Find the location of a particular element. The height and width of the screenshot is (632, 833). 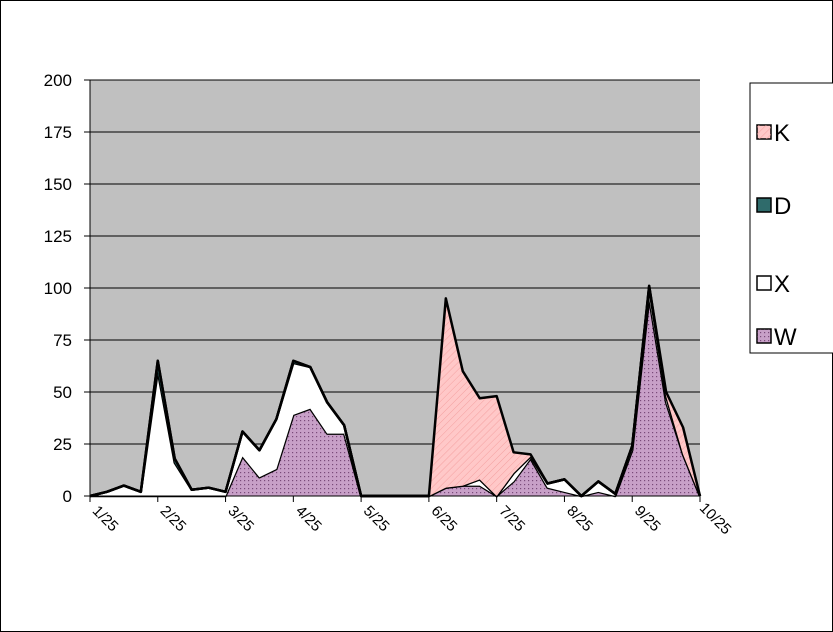

legend-box is located at coordinates (791, 218).